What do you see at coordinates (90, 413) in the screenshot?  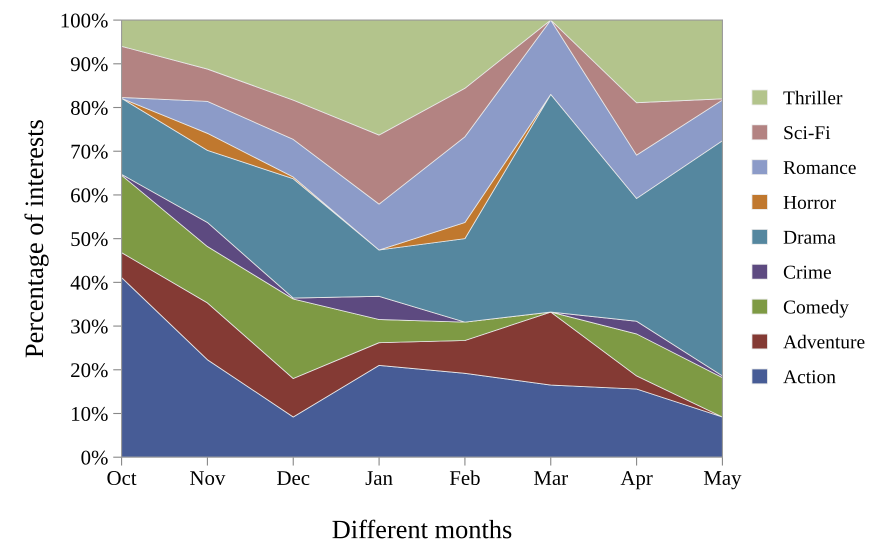 I see `y-tick-label: 10%` at bounding box center [90, 413].